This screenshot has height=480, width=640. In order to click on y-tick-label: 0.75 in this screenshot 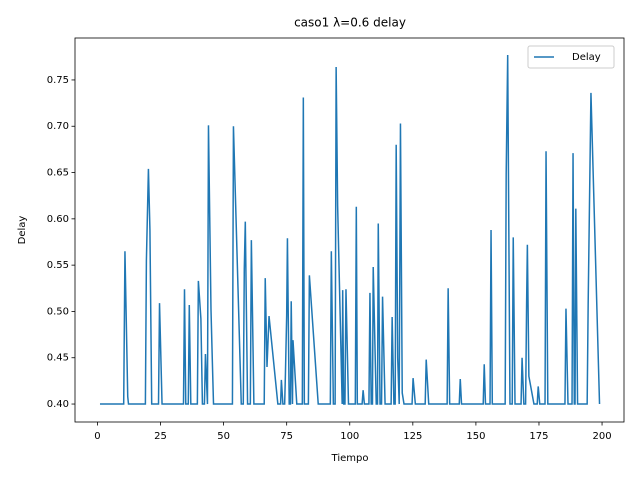, I will do `click(58, 80)`.